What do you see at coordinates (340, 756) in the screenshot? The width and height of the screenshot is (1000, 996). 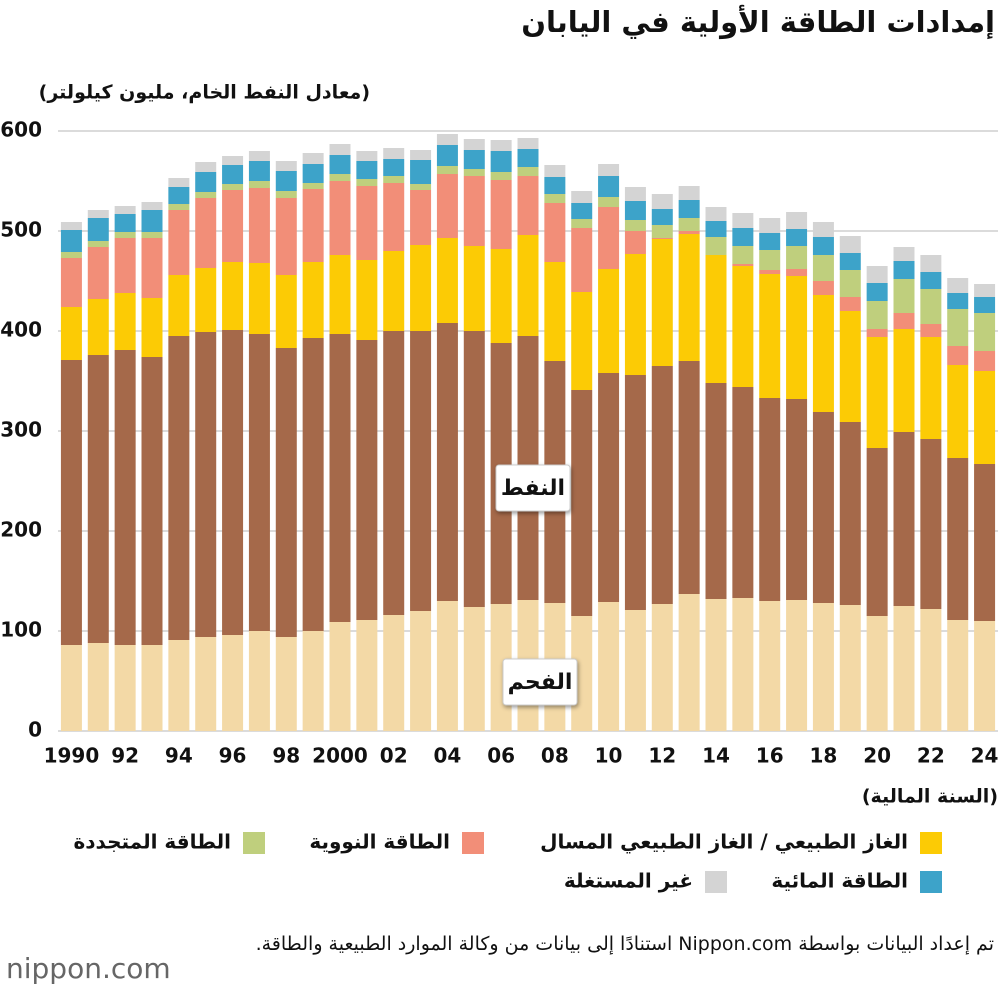 I see `x-tick-label: 2000` at bounding box center [340, 756].